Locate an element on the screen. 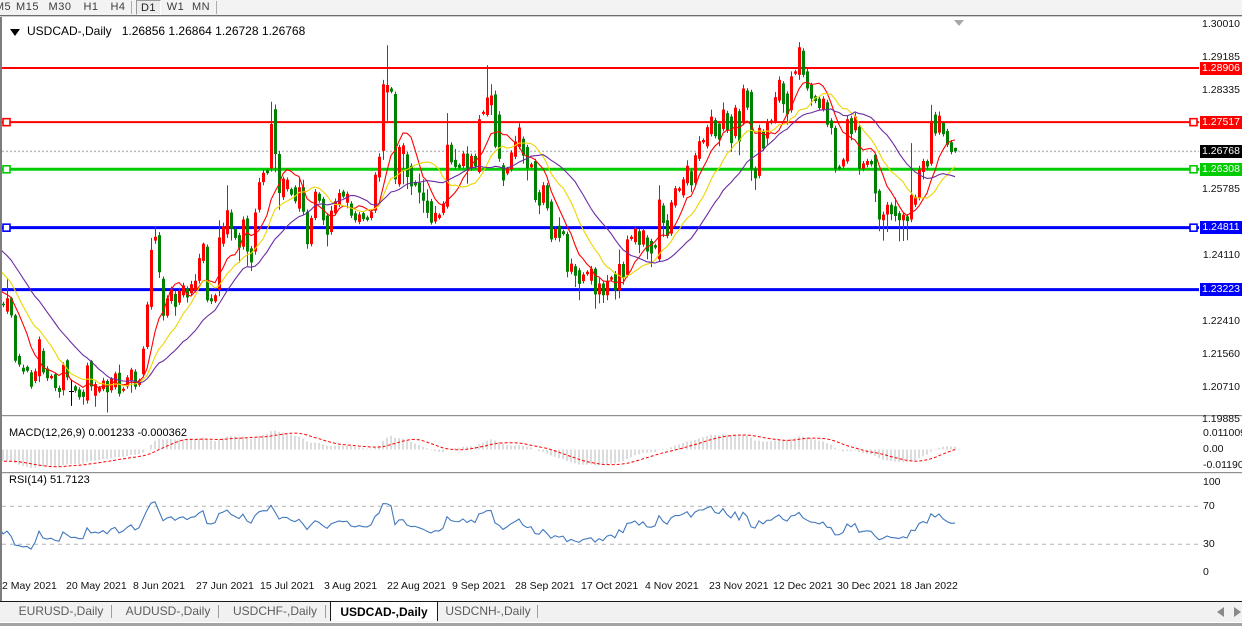  macd-scale-label: 0.011009 is located at coordinates (1222, 432).